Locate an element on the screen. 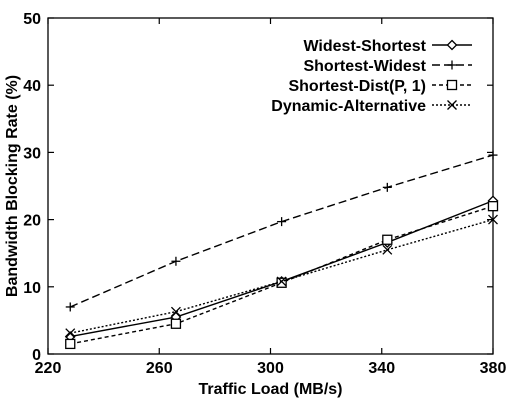 The height and width of the screenshot is (398, 507). x-tick-label: 220 is located at coordinates (48, 368).